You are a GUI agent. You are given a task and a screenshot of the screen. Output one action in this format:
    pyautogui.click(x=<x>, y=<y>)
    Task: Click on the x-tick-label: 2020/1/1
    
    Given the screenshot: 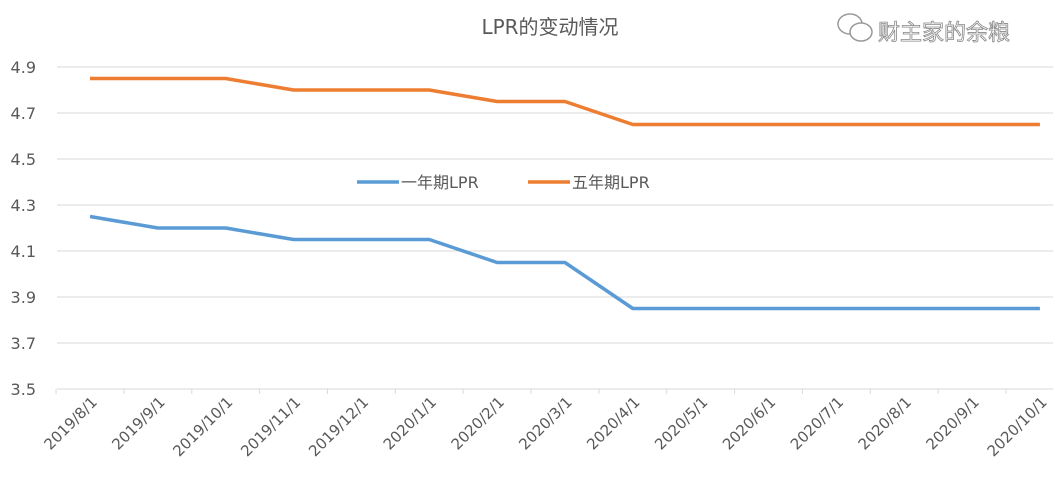 What is the action you would take?
    pyautogui.click(x=410, y=423)
    